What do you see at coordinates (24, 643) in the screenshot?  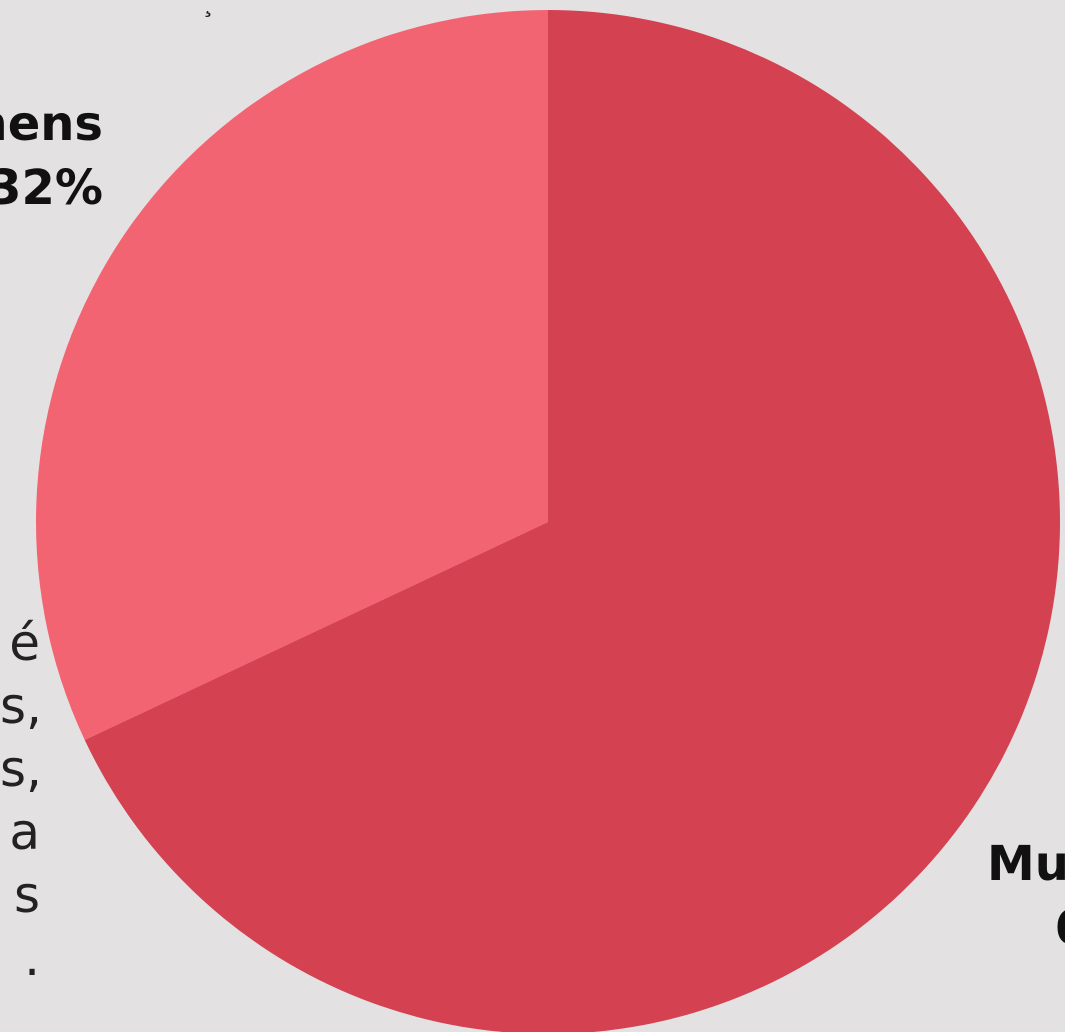 I see `side-text-line: é` at bounding box center [24, 643].